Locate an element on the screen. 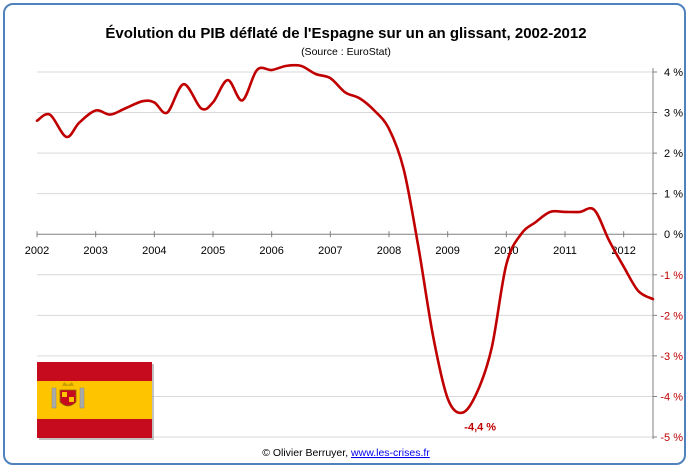 This screenshot has width=688, height=467. y-tick-label: 1 % is located at coordinates (673, 195).